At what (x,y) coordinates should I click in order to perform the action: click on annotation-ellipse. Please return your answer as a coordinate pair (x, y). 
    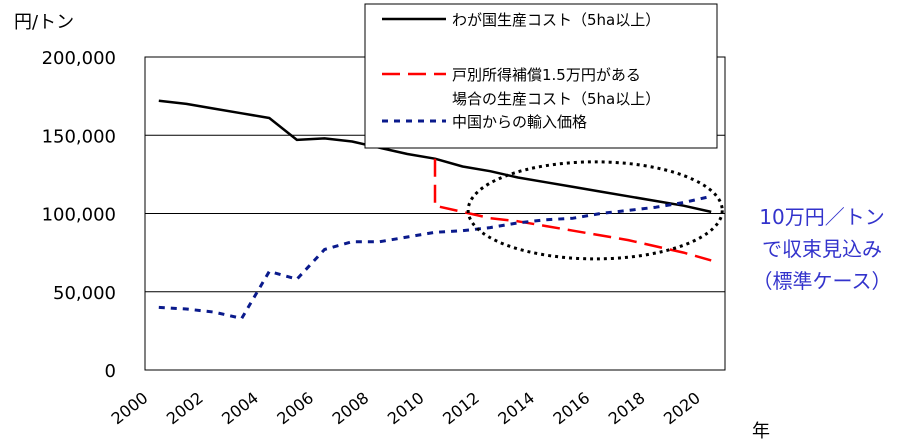
    Looking at the image, I should click on (595, 210).